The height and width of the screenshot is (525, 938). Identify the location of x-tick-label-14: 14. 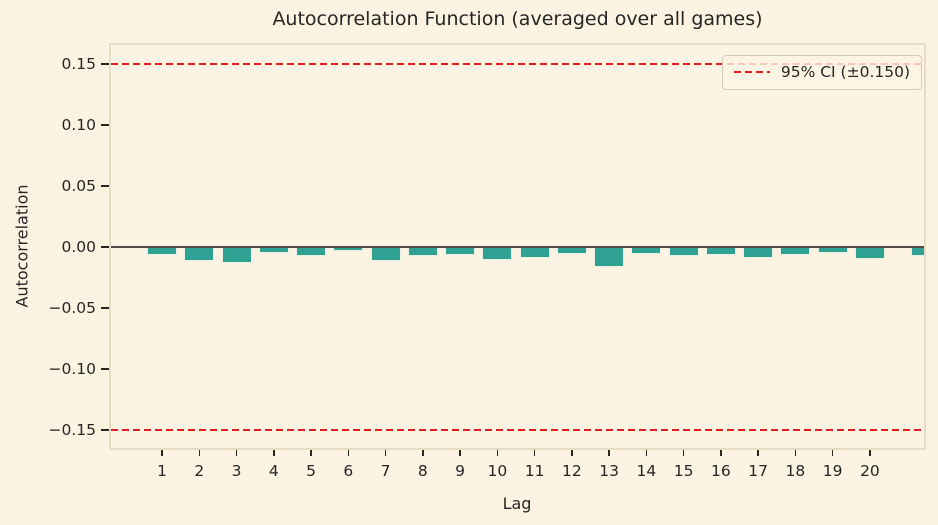
(646, 471).